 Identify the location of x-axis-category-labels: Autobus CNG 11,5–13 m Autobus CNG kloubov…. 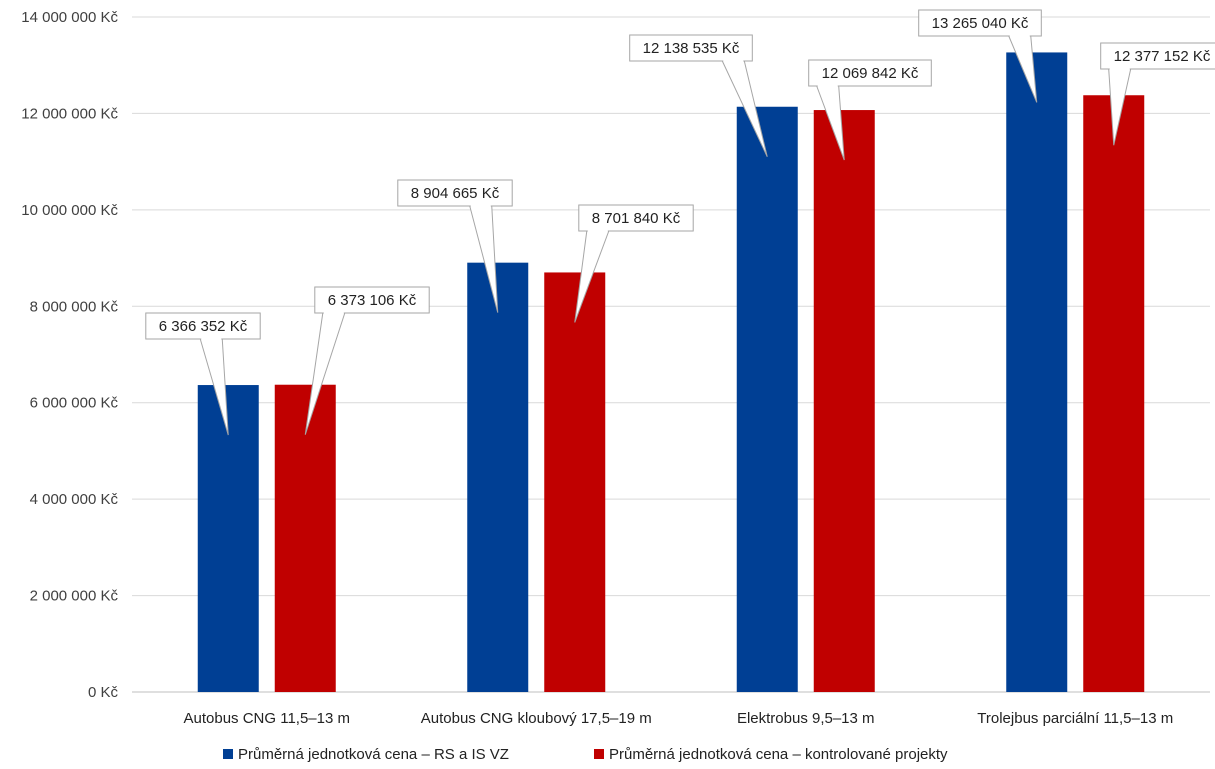
(679, 718).